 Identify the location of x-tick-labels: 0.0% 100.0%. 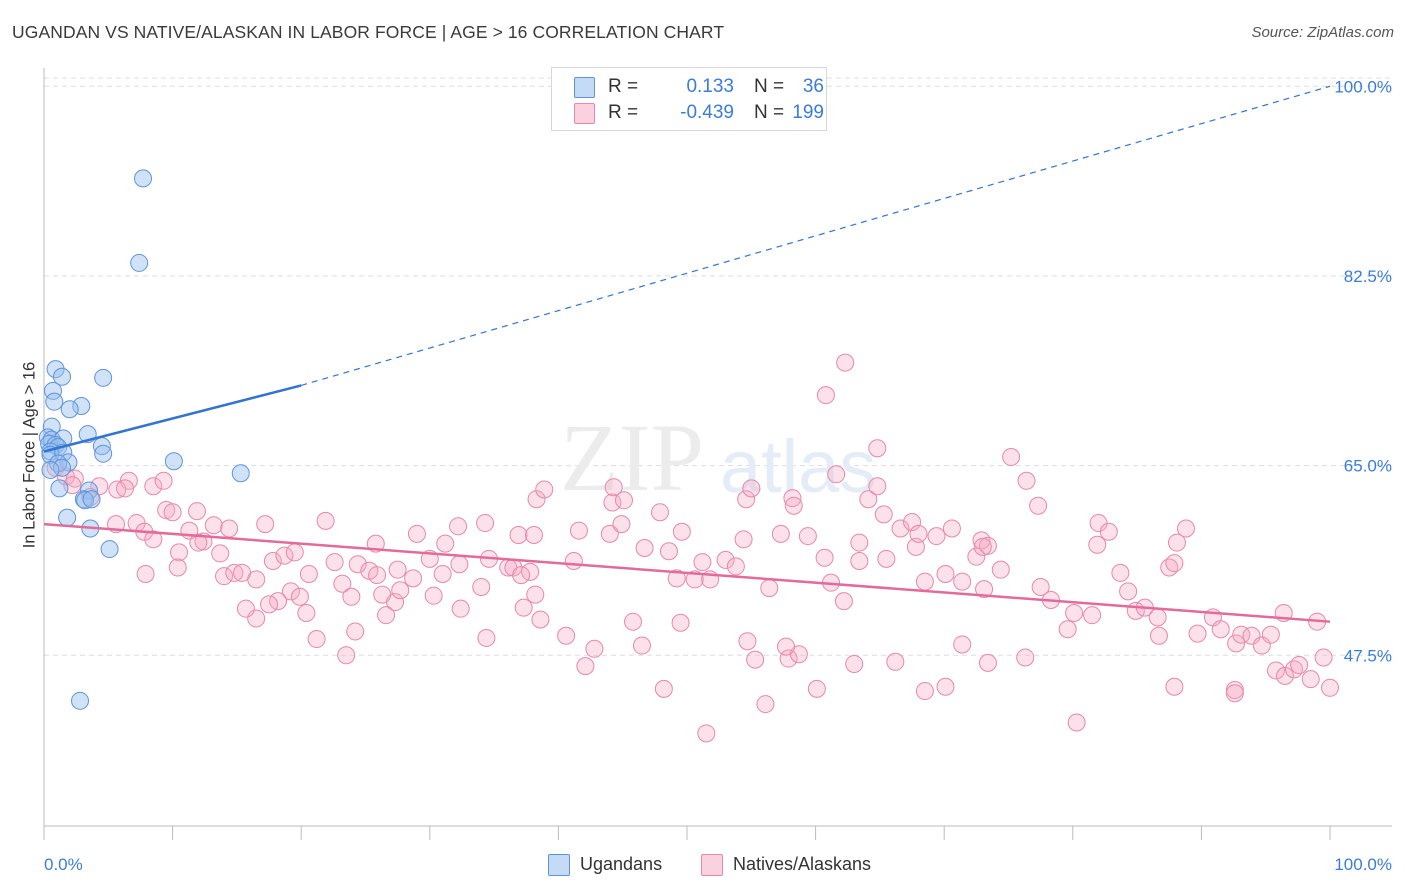
(718, 864).